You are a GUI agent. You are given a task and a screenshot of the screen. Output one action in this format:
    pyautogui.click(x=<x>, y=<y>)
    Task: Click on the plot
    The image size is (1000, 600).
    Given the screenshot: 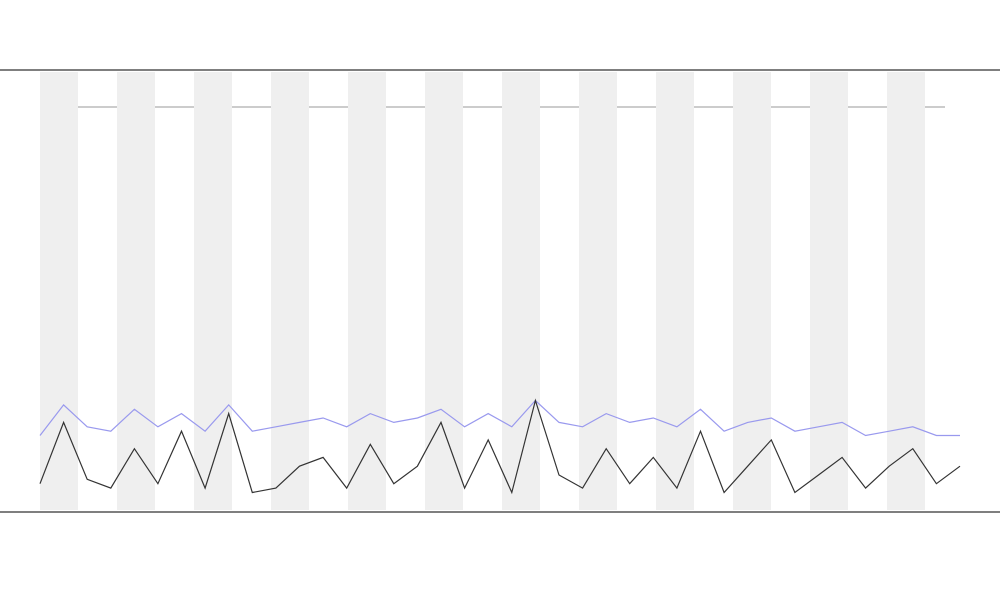 What is the action you would take?
    pyautogui.click(x=500, y=446)
    